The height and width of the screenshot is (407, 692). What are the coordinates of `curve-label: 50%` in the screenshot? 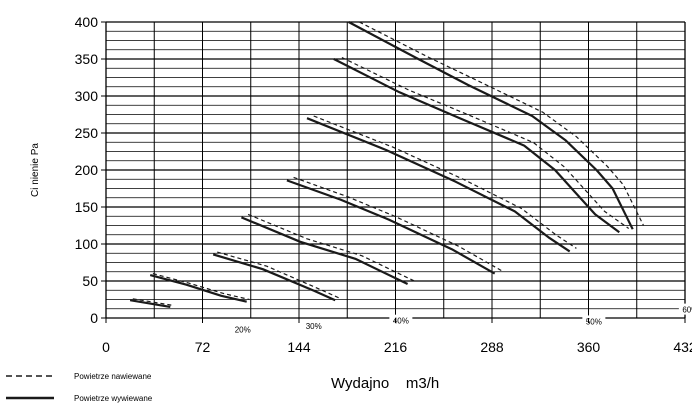 It's located at (594, 321).